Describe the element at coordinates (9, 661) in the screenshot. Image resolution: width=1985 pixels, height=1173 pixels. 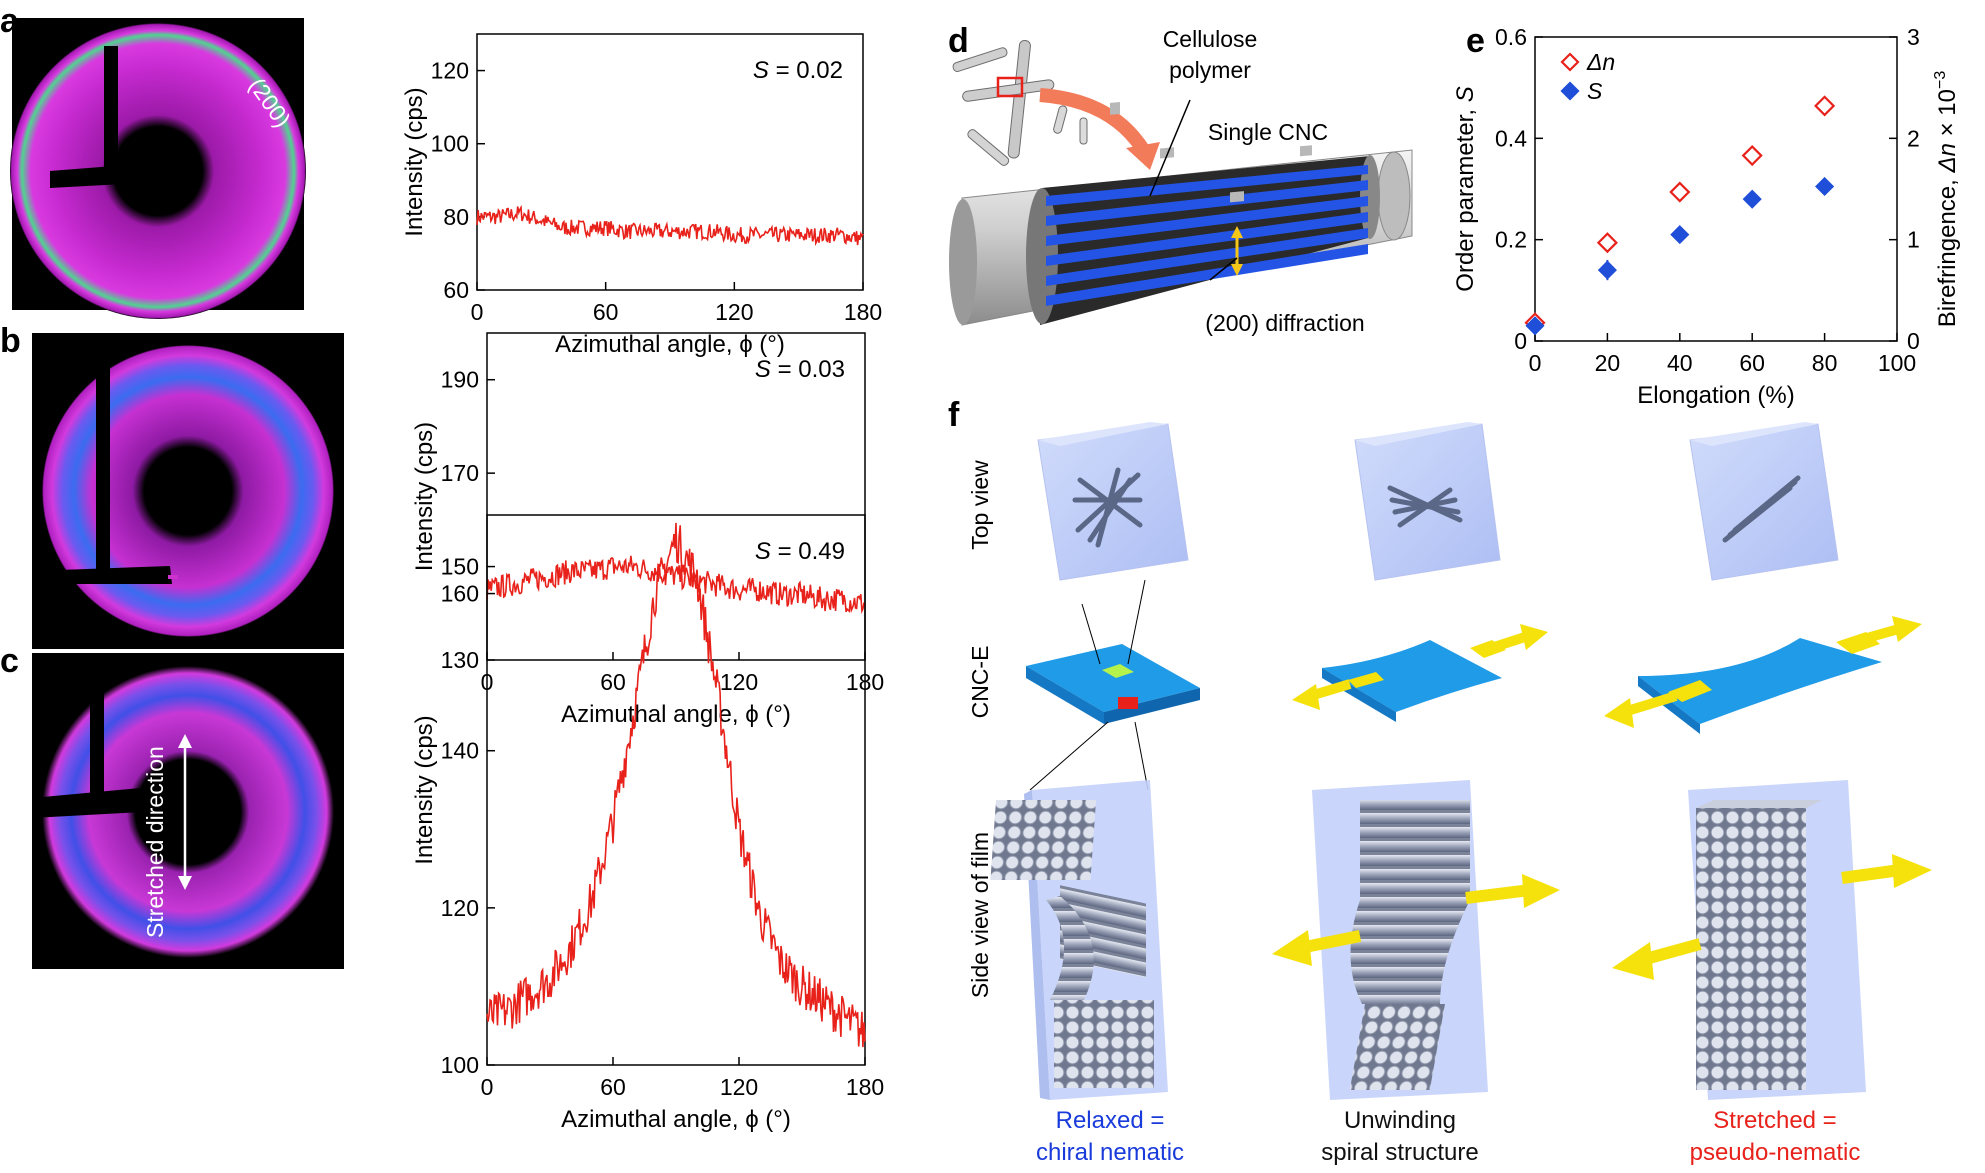
I see `panel-label-c: c` at that location.